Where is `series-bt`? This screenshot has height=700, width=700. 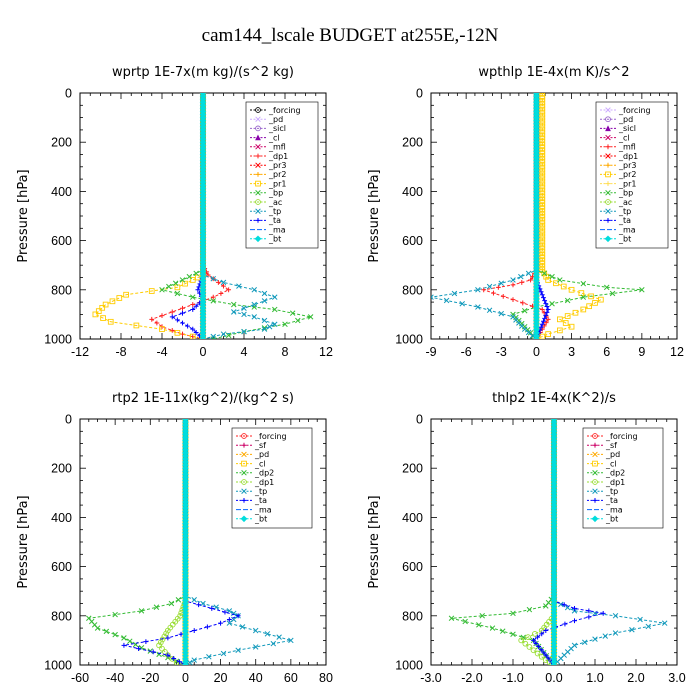 series-bt is located at coordinates (203, 216).